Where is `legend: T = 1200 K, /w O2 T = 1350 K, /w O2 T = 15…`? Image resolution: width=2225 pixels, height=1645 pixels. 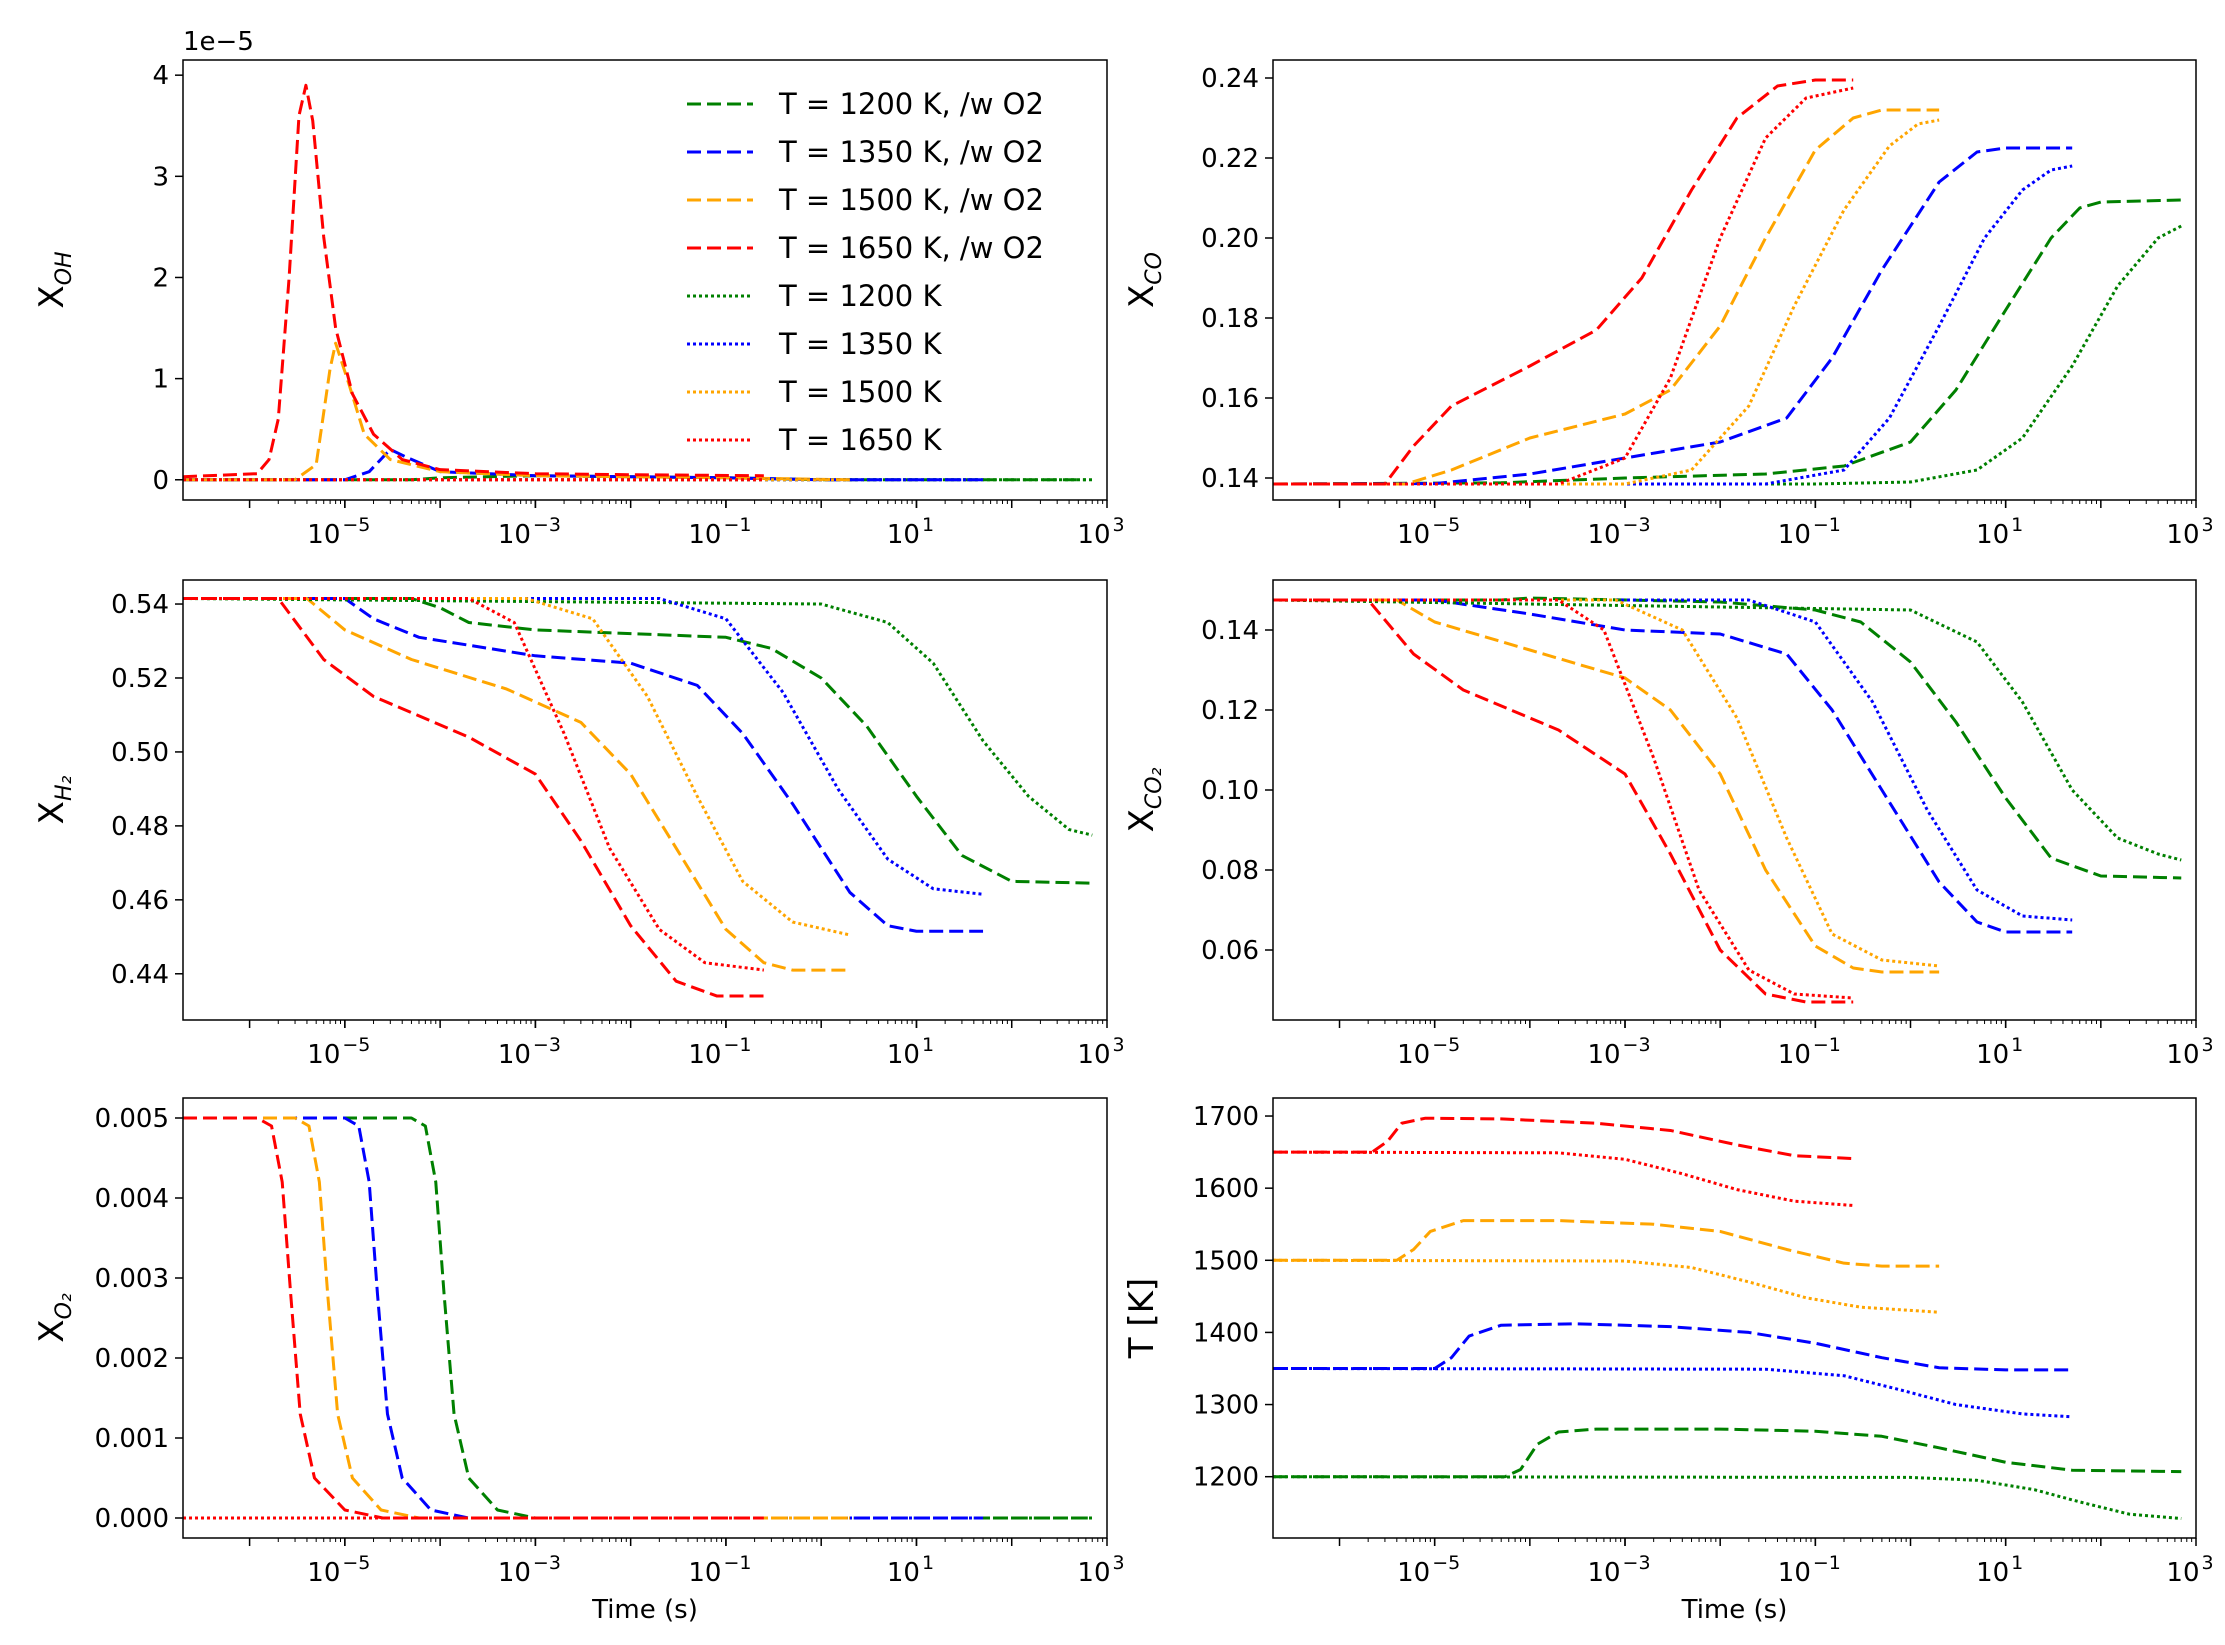 legend: T = 1200 K, /w O2 T = 1350 K, /w O2 T = 15… is located at coordinates (865, 272).